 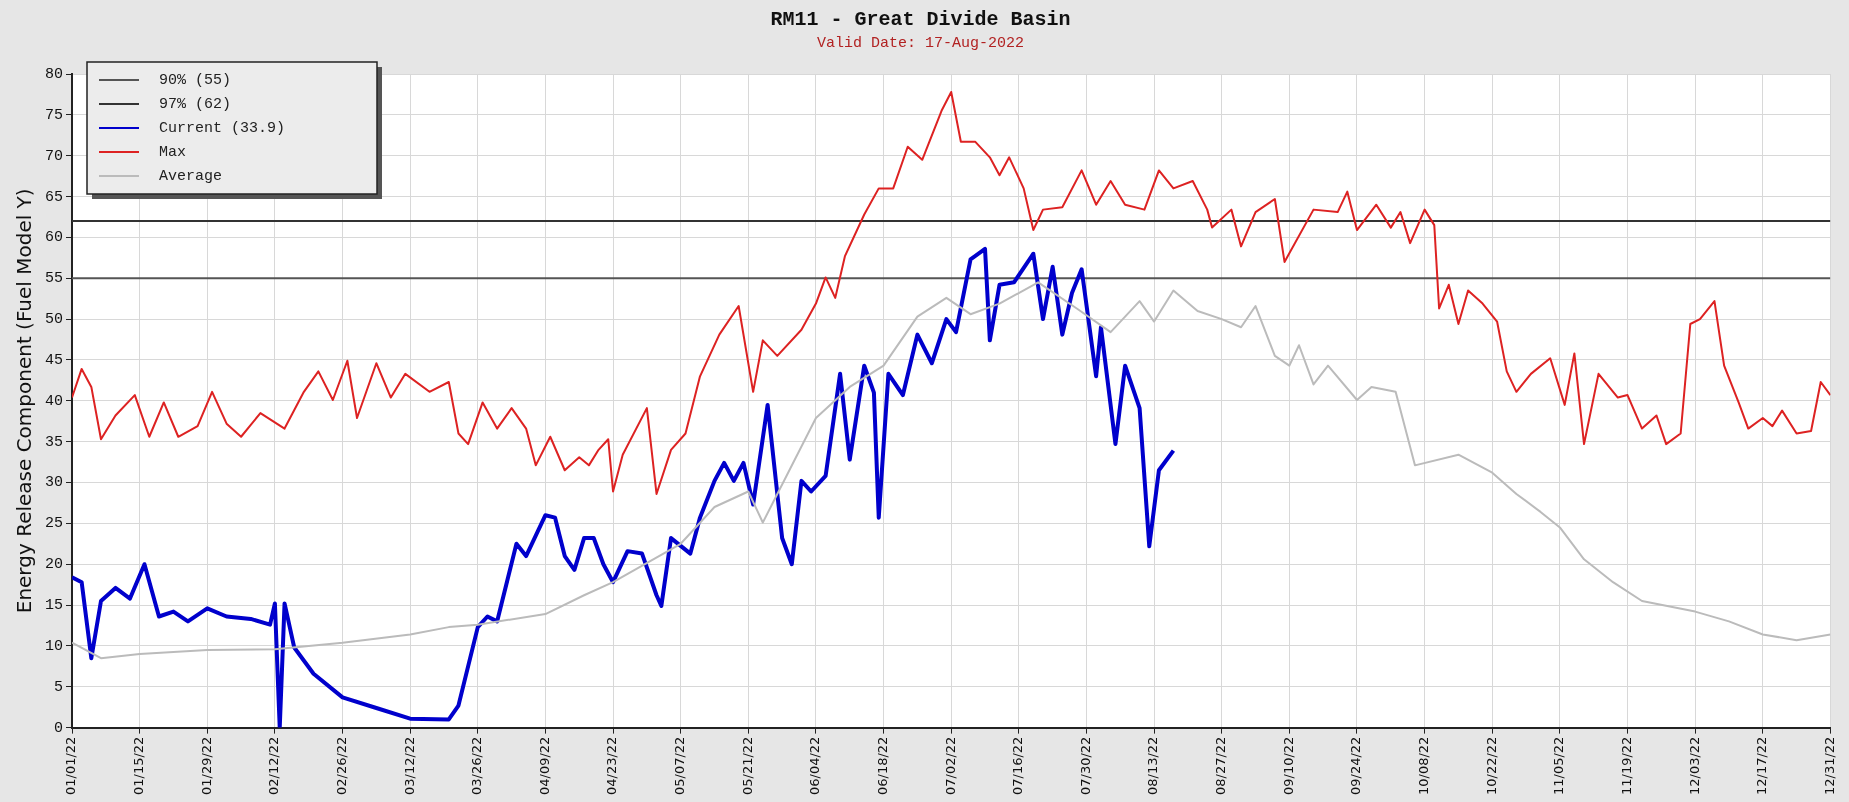 I want to click on y-tick-label: 0, so click(x=58, y=728).